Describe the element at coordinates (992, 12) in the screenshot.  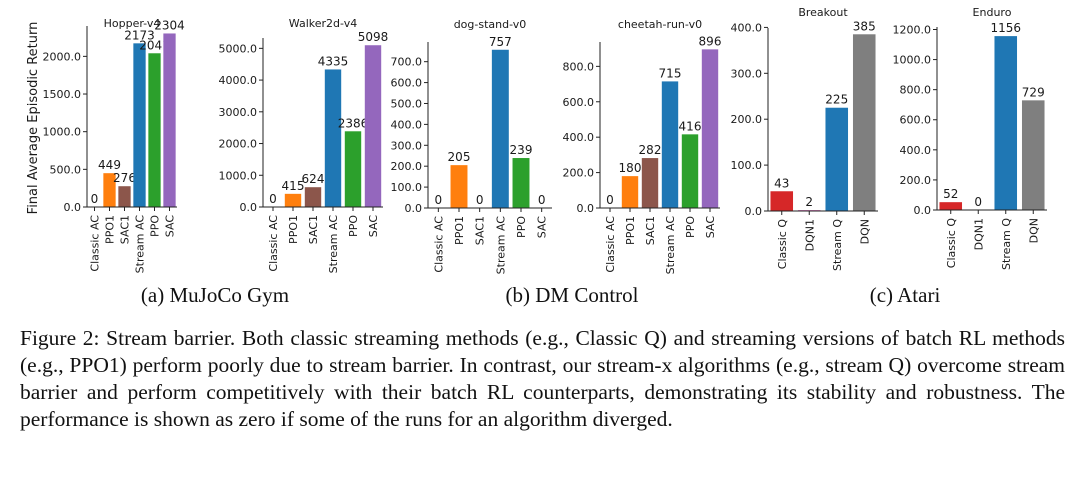
I see `subplot-title: Enduro` at that location.